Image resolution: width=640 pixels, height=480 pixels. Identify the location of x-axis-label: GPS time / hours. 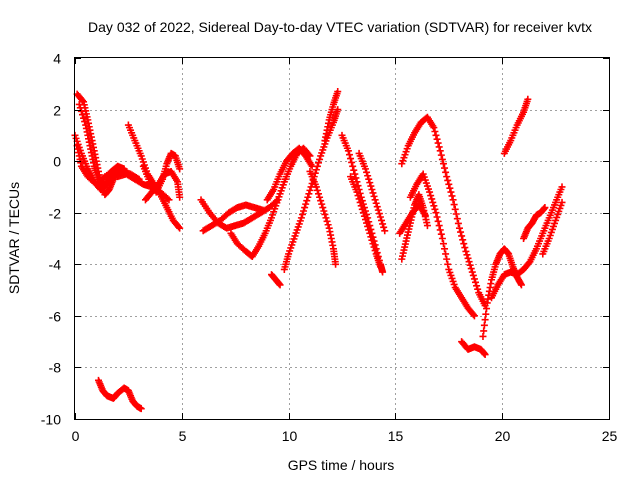
(341, 465).